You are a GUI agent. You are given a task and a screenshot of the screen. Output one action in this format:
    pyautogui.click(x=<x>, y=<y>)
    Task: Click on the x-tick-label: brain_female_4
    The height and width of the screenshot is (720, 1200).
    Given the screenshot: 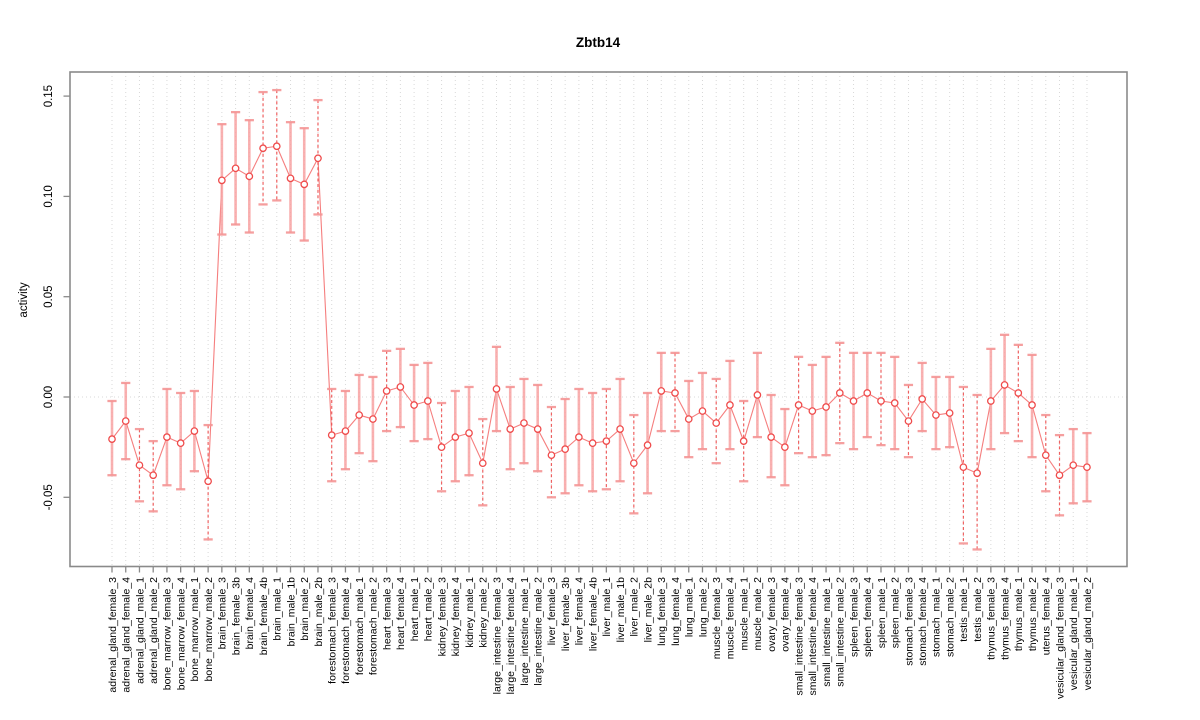 What is the action you would take?
    pyautogui.click(x=250, y=613)
    